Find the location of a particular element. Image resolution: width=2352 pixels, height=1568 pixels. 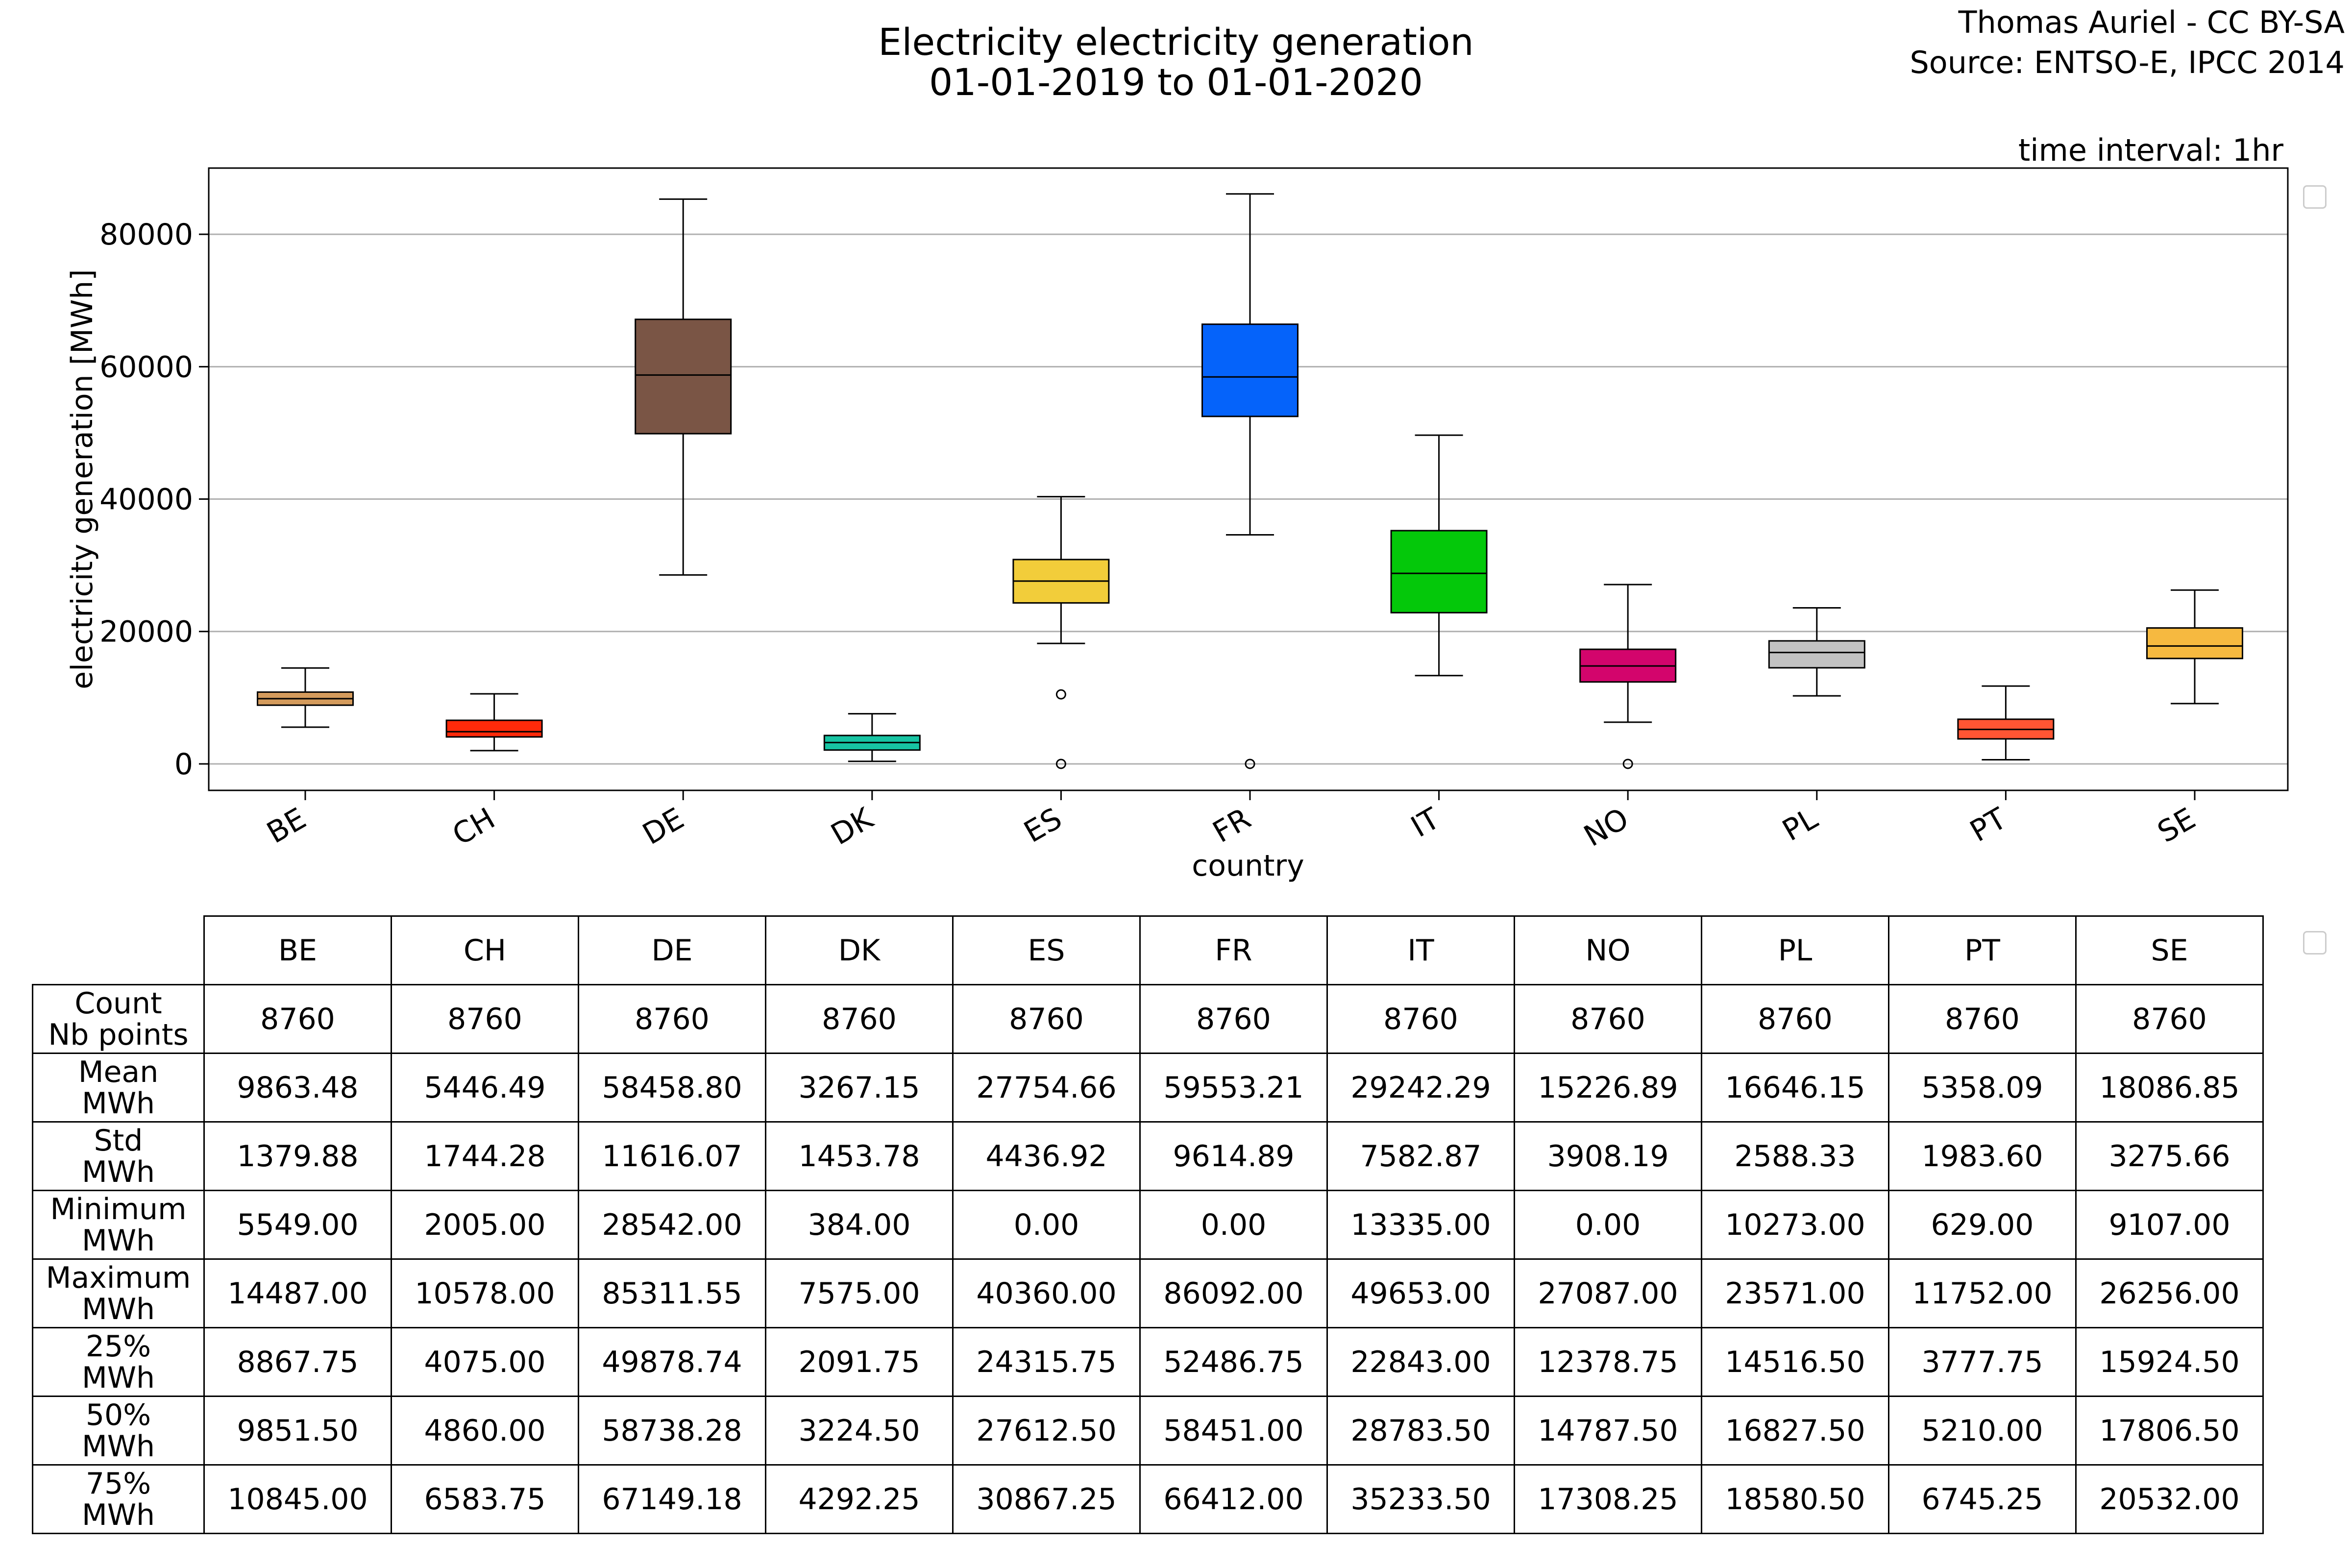

x-tick-label: DE is located at coordinates (663, 826).